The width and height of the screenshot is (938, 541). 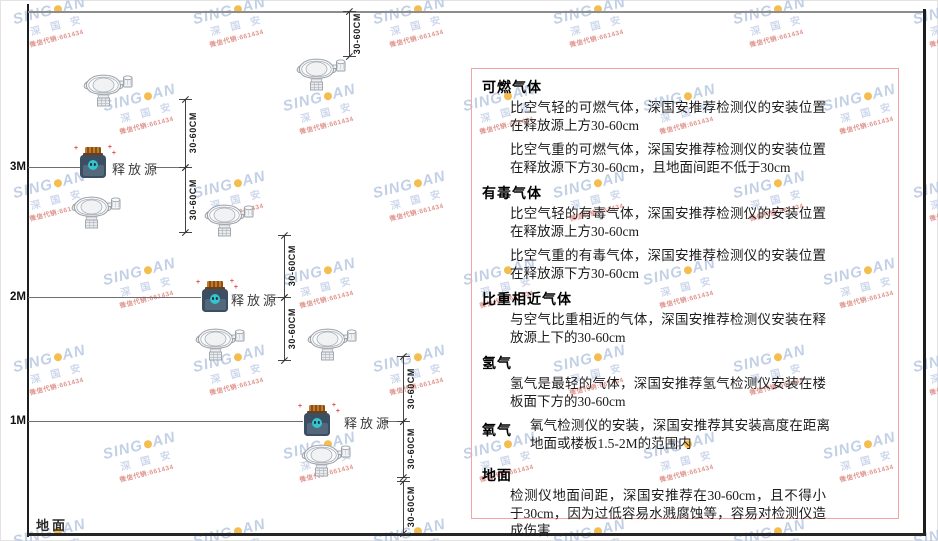 I want to click on panel-paragraph: 比空气轻的有毒气体，深国安推荐检测仪的安装位置在释放源上方30-60cm, so click(x=668, y=222).